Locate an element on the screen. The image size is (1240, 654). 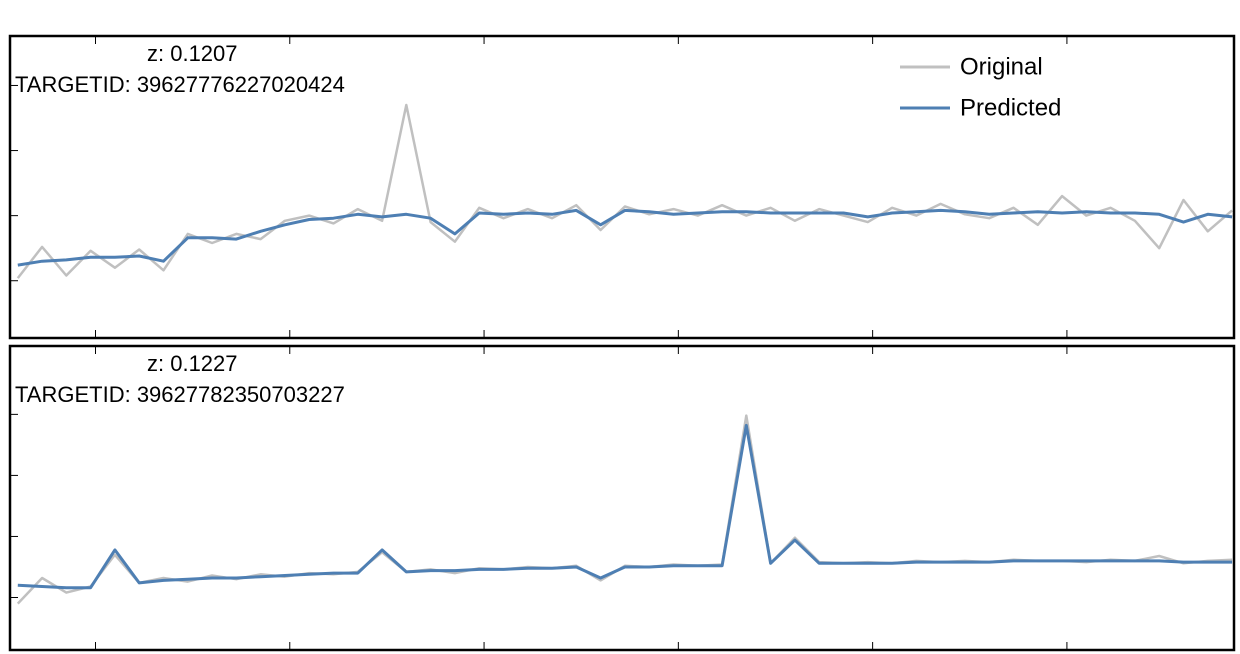
annotation-targetid: TARGETID: 39627776227020424 is located at coordinates (180, 84).